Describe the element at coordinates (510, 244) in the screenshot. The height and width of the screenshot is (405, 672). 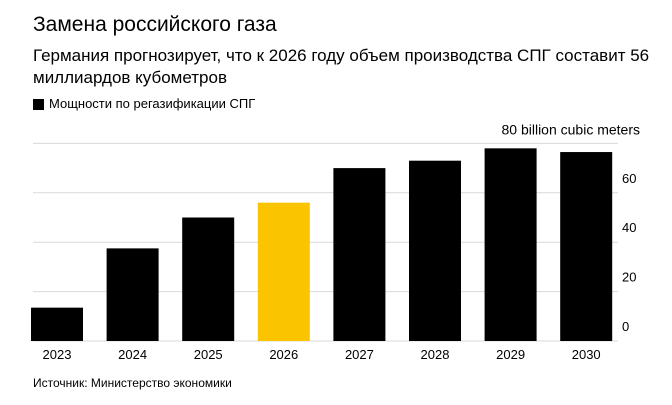
I see `bar-2029` at that location.